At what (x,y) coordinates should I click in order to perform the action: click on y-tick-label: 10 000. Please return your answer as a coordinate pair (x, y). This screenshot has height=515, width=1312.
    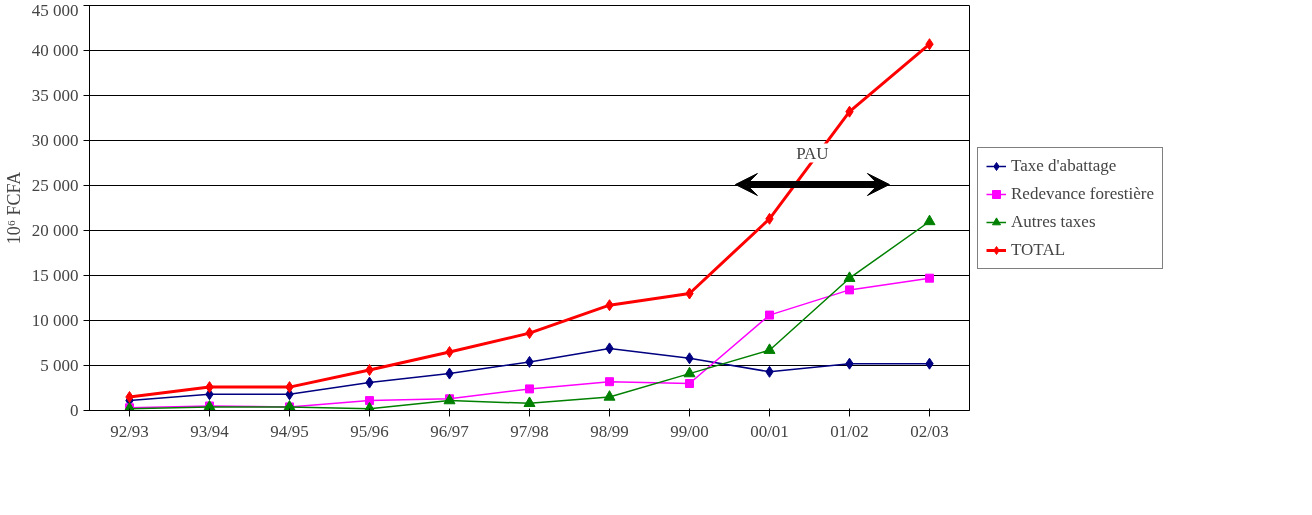
    Looking at the image, I should click on (55, 320).